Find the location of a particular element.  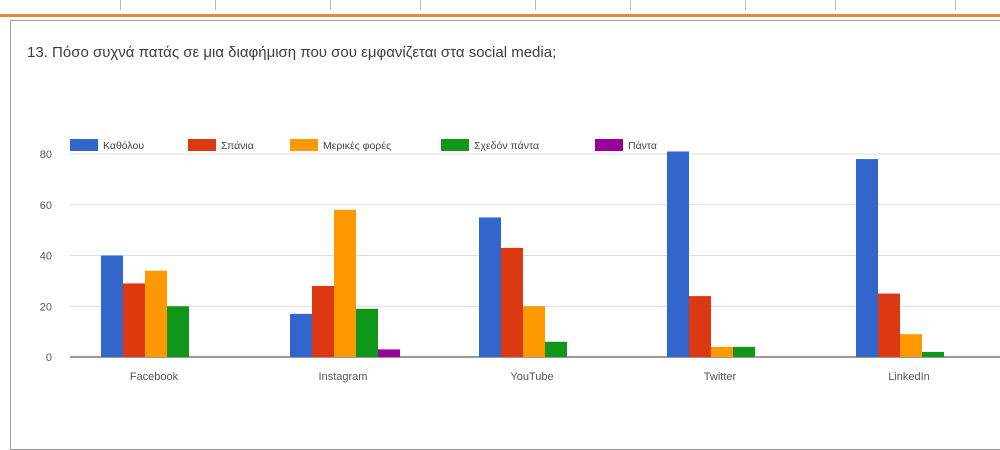

legend-label: Πάντα is located at coordinates (642, 146).